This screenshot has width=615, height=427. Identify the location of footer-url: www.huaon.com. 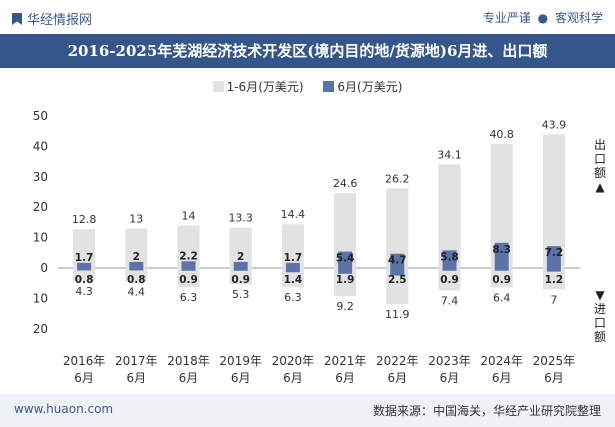
(64, 409).